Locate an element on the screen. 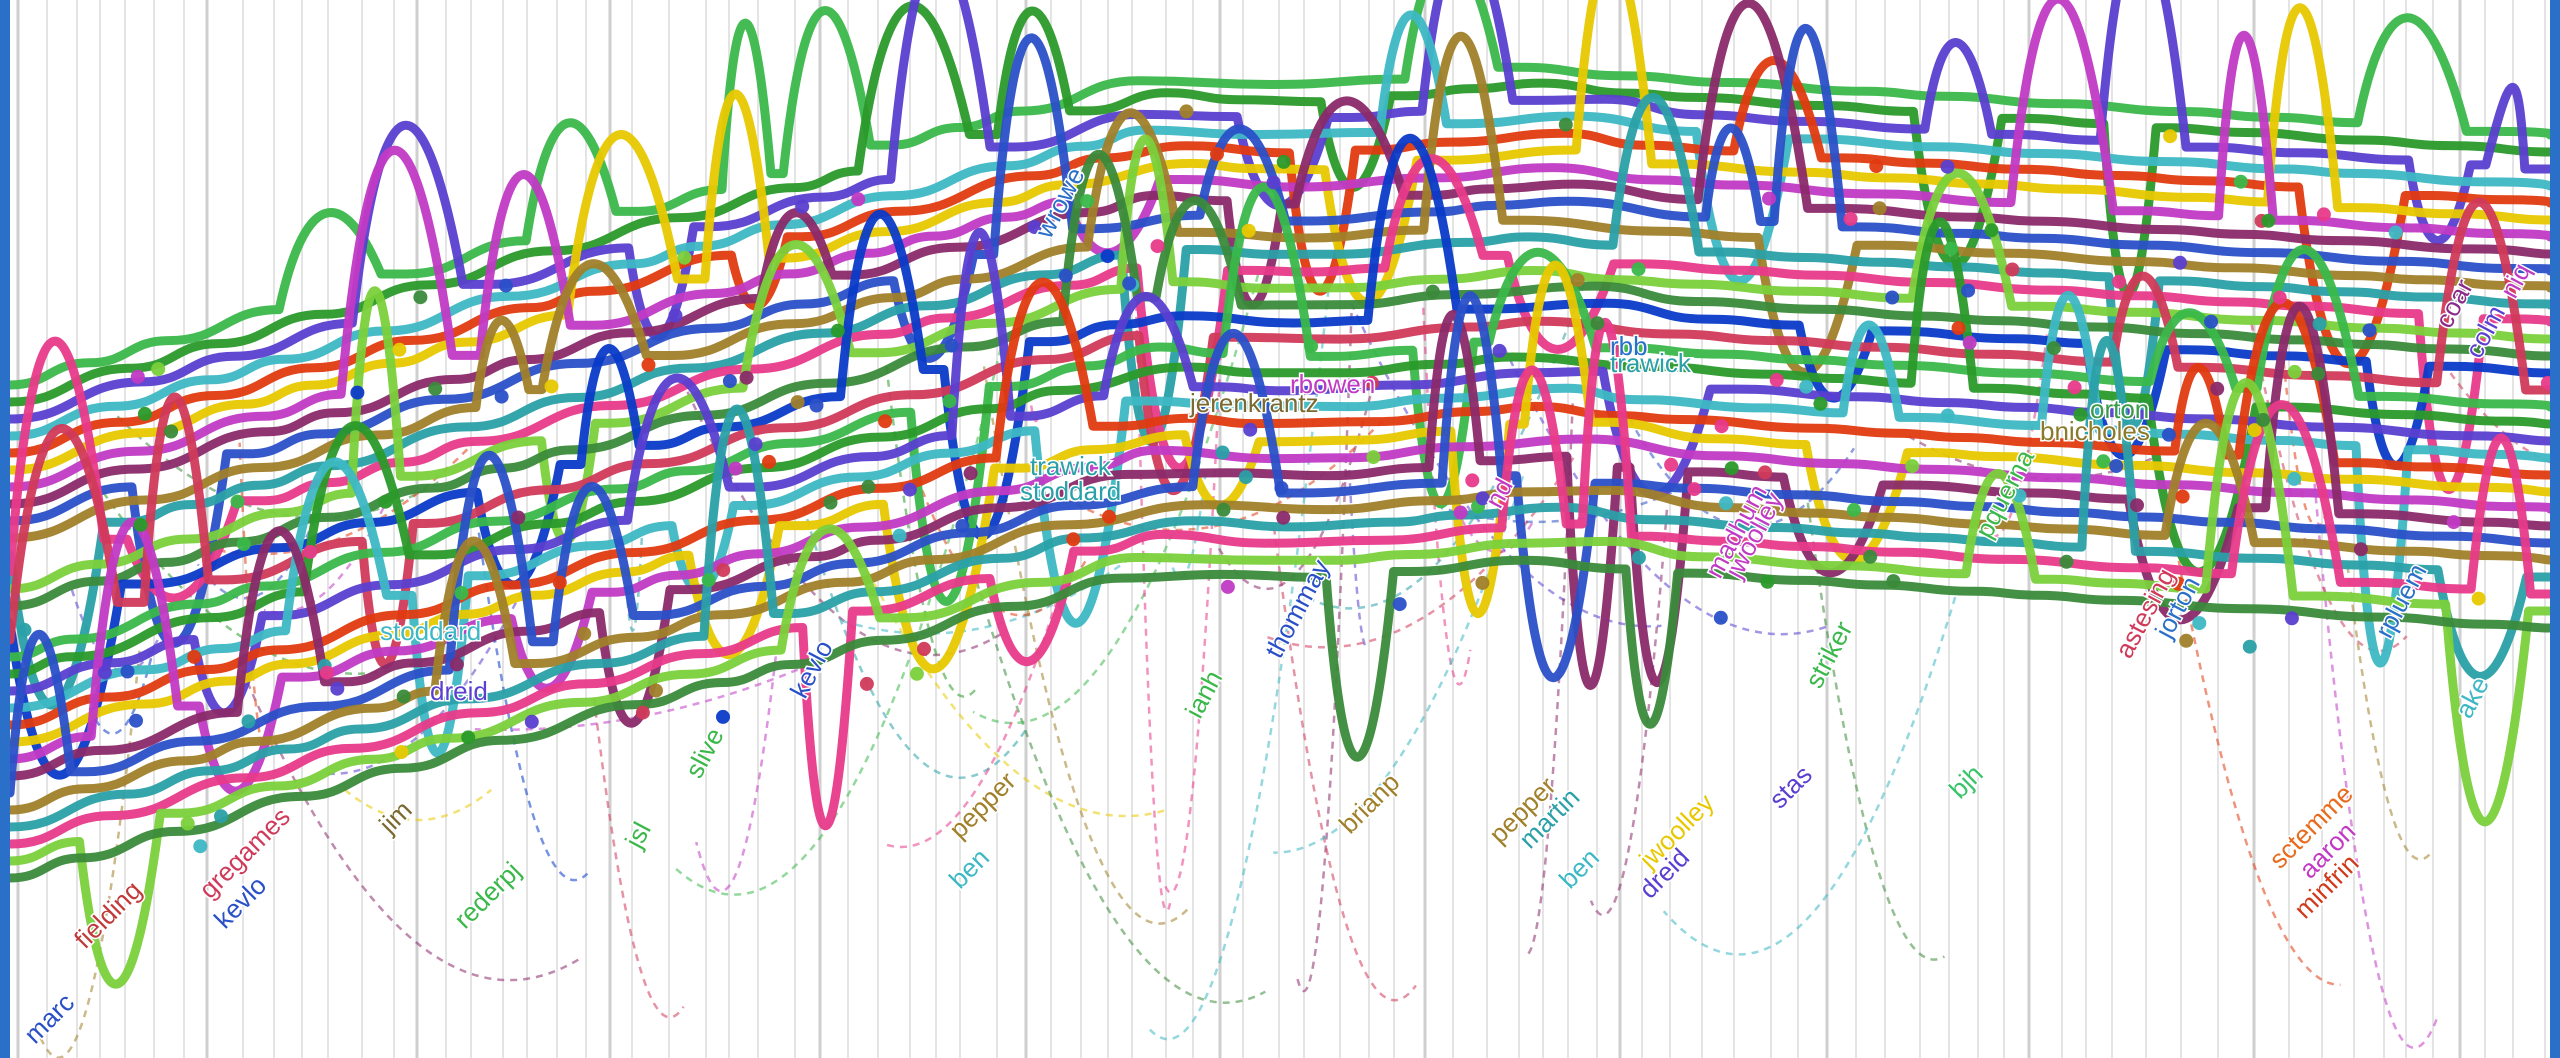  developer-label: stoddard is located at coordinates (430, 631).